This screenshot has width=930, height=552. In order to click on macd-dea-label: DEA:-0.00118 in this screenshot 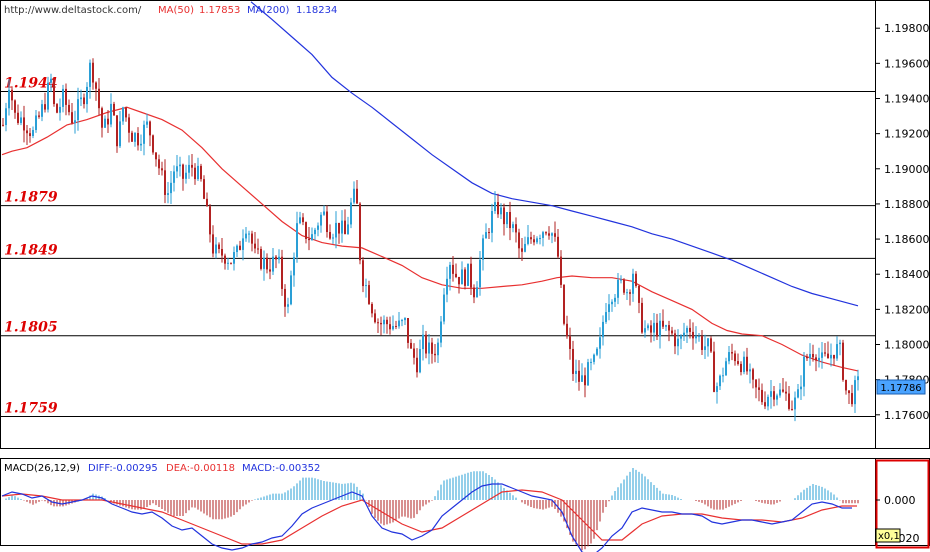, I will do `click(200, 468)`.